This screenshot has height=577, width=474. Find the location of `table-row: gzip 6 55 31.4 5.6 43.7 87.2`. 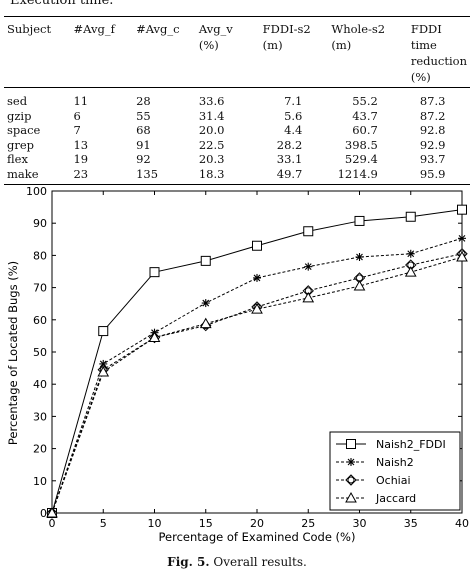

table-row: gzip 6 55 31.4 5.6 43.7 87.2 is located at coordinates (237, 116).